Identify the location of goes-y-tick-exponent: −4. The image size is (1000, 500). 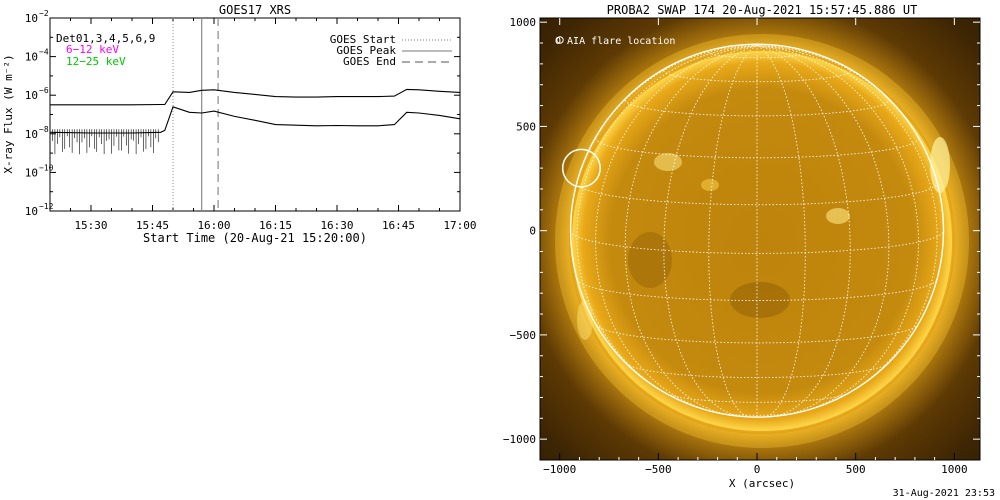
(44, 52).